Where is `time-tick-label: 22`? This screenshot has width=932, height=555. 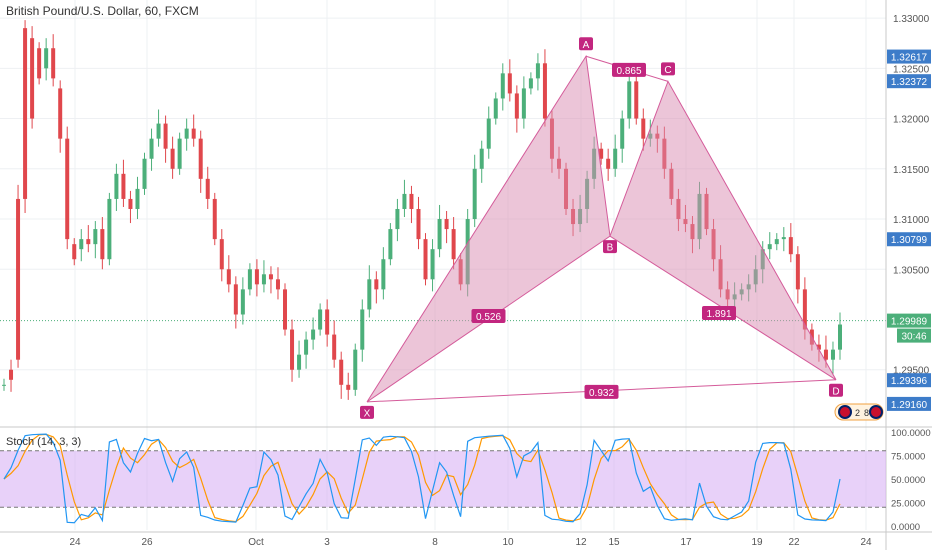 time-tick-label: 22 is located at coordinates (794, 542).